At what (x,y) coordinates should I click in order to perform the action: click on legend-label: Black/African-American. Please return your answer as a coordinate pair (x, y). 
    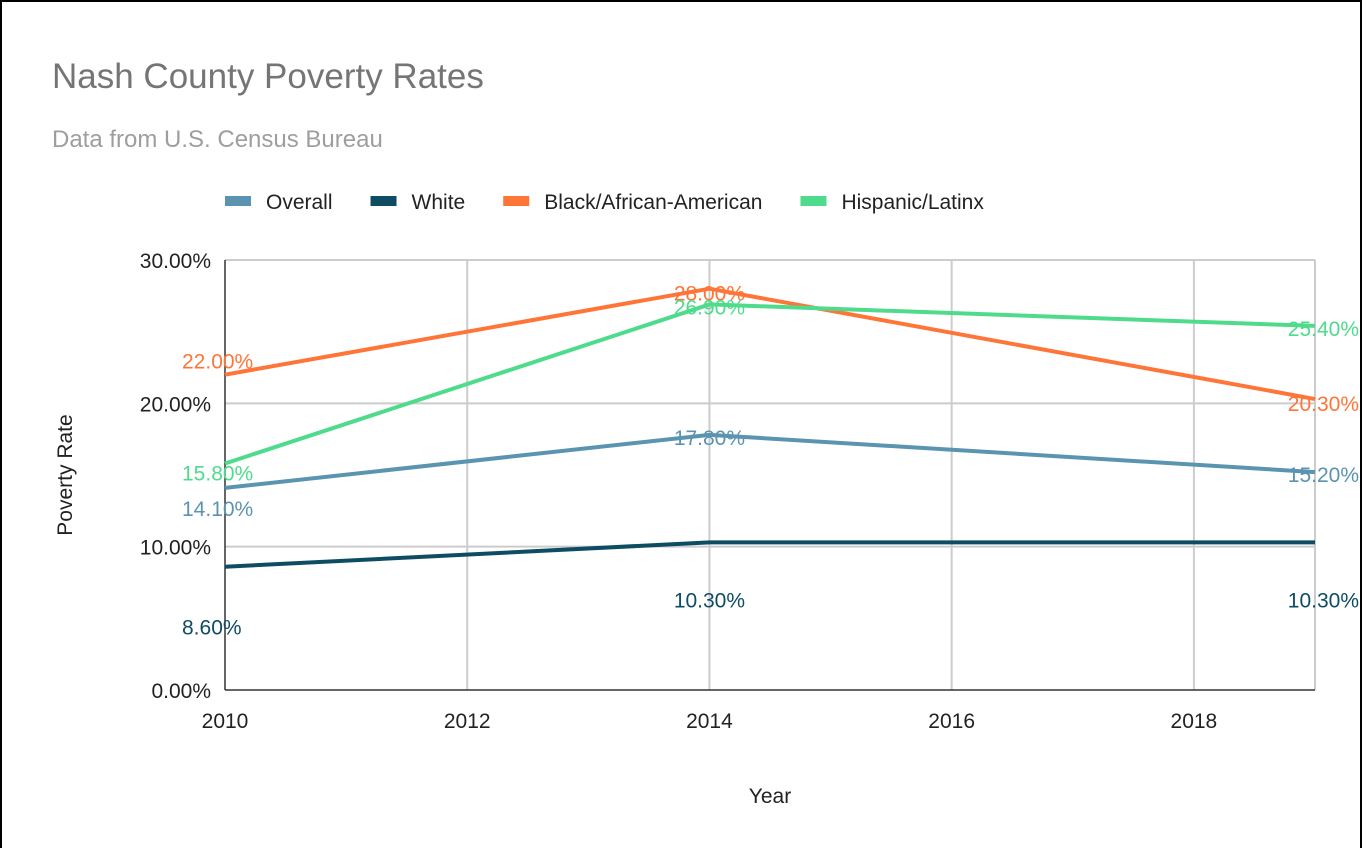
    Looking at the image, I should click on (653, 202).